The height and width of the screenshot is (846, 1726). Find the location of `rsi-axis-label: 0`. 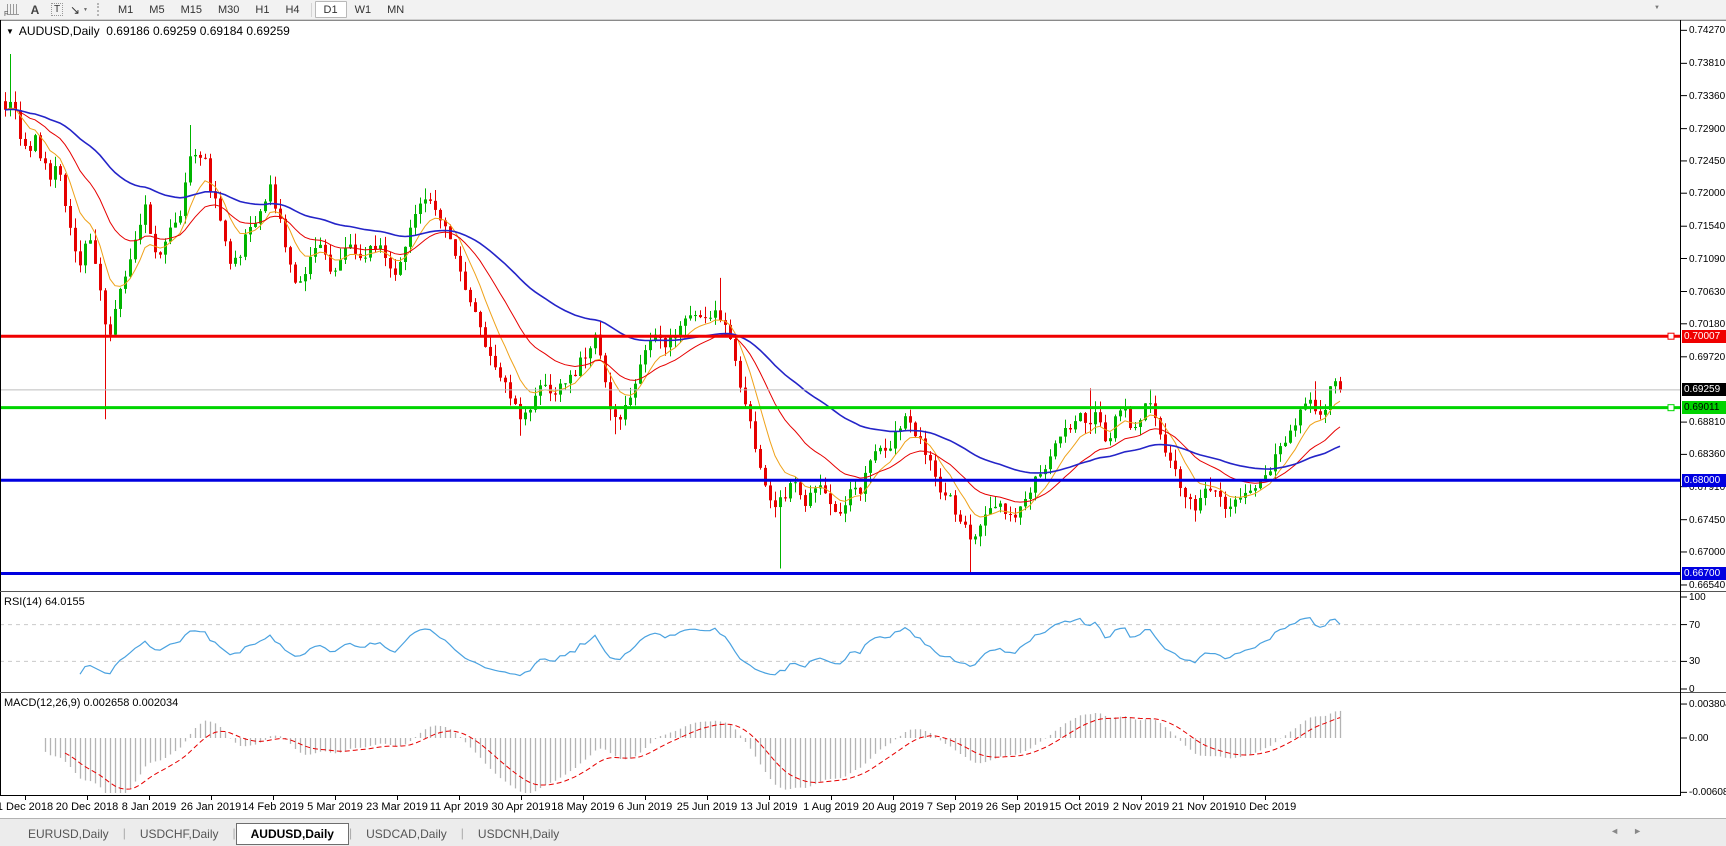

rsi-axis-label: 0 is located at coordinates (1692, 689).